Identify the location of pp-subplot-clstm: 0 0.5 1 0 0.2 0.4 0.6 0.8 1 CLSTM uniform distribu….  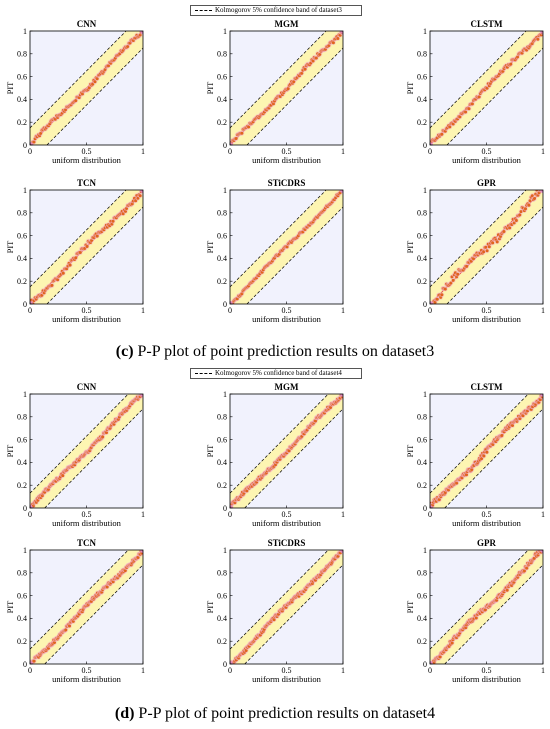
(475, 455).